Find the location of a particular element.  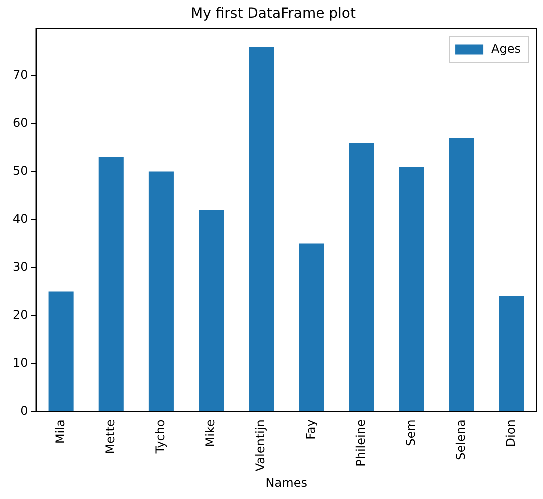

y-tick-label: 0 is located at coordinates (24, 411).